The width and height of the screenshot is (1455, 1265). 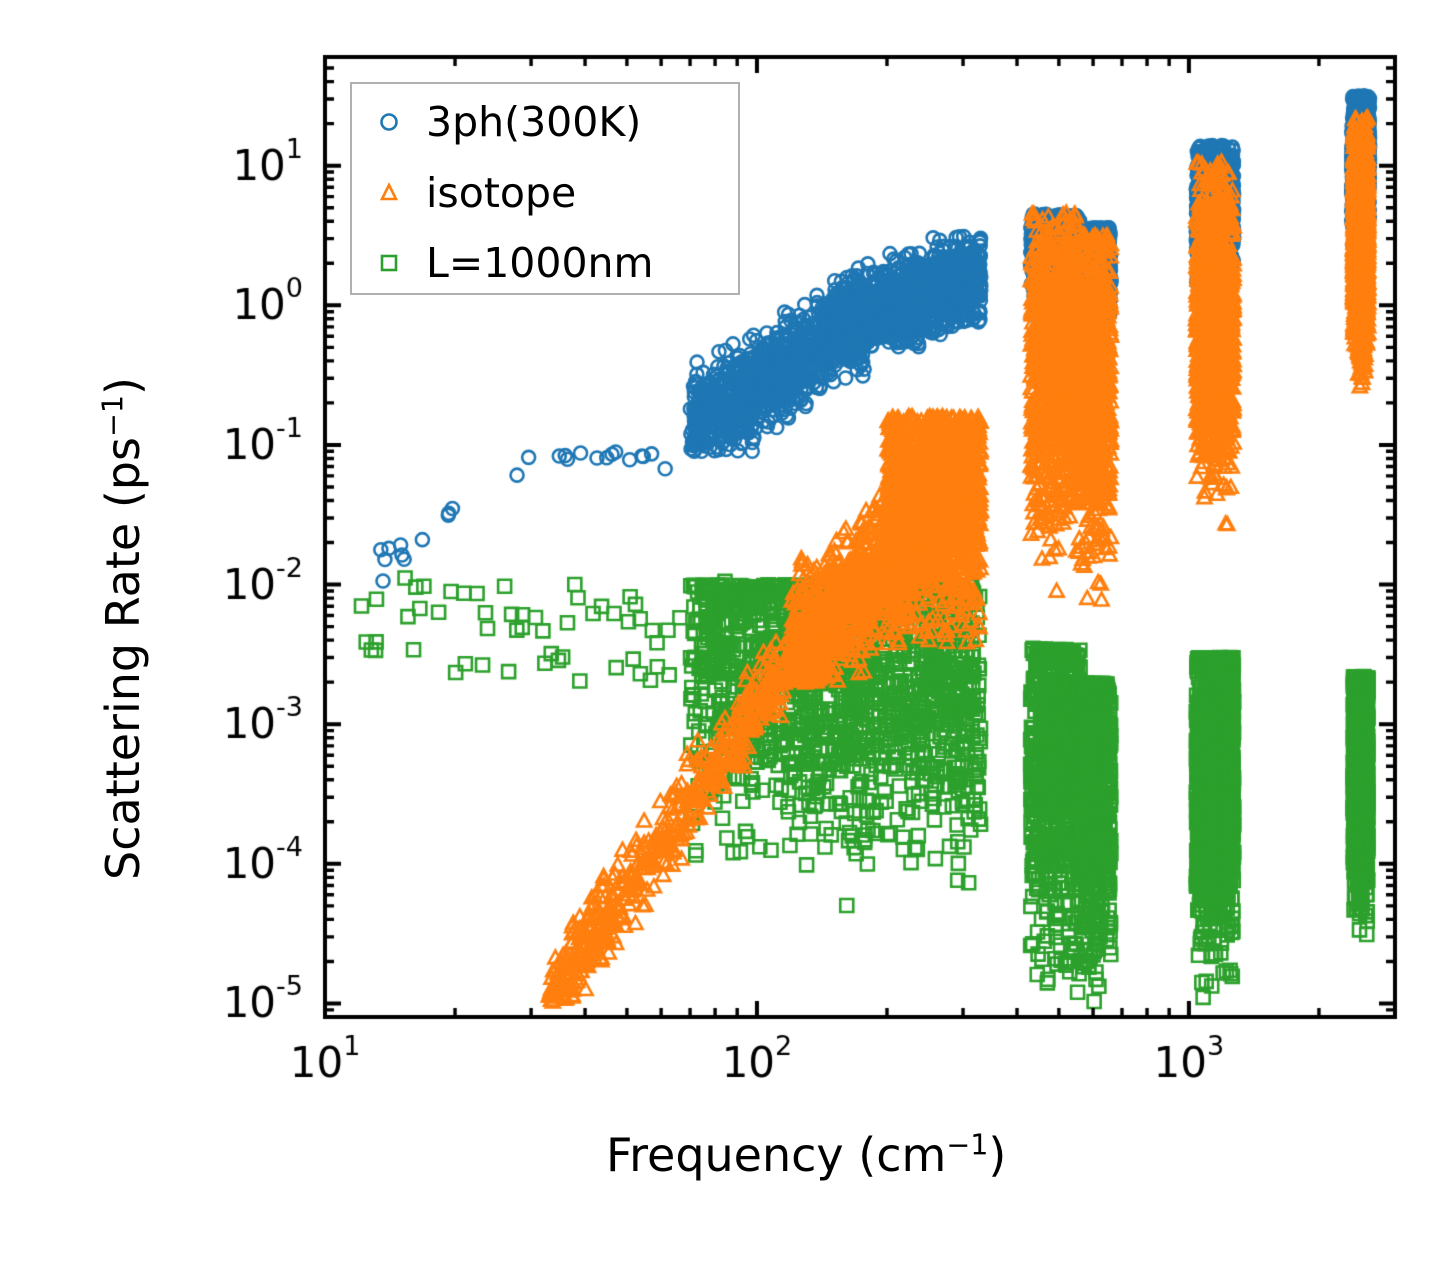 I want to click on legend: 3ph(300K) isotope L=1000nm, so click(x=545, y=188).